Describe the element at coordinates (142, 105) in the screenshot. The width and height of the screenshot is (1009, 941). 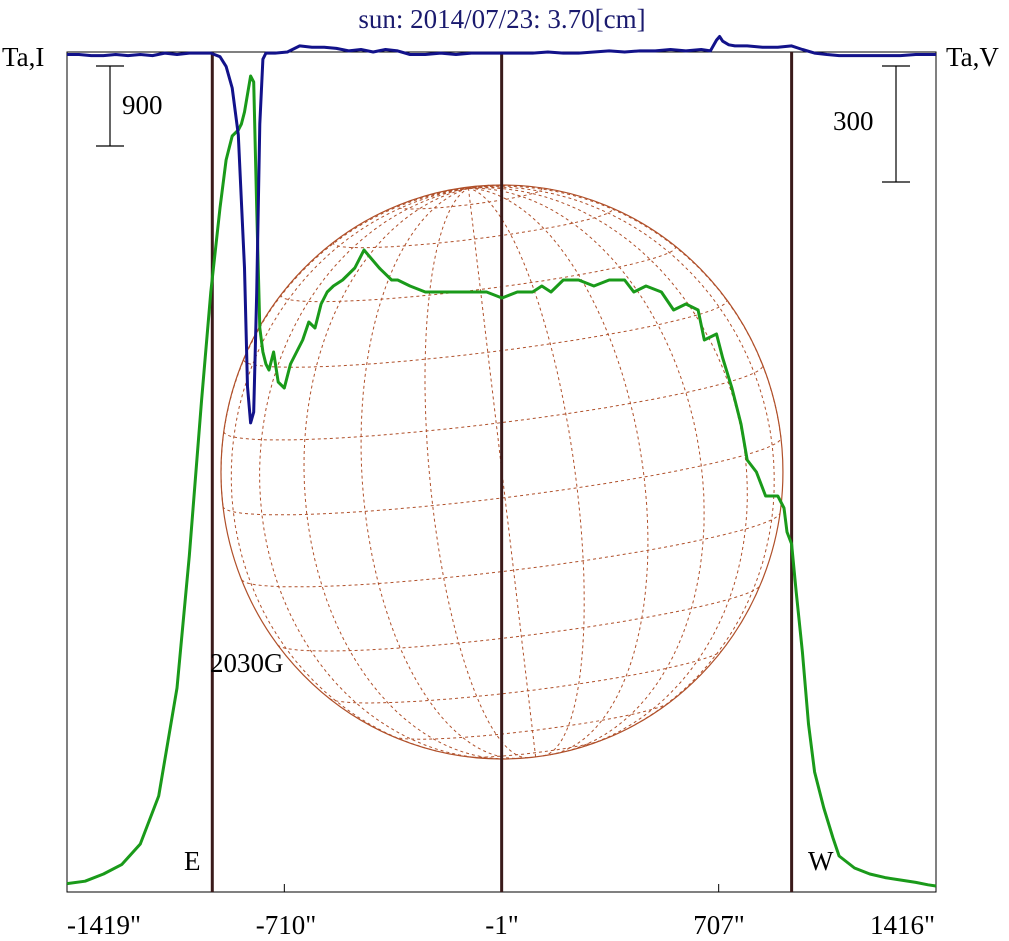
I see `left-scale-value: 900` at that location.